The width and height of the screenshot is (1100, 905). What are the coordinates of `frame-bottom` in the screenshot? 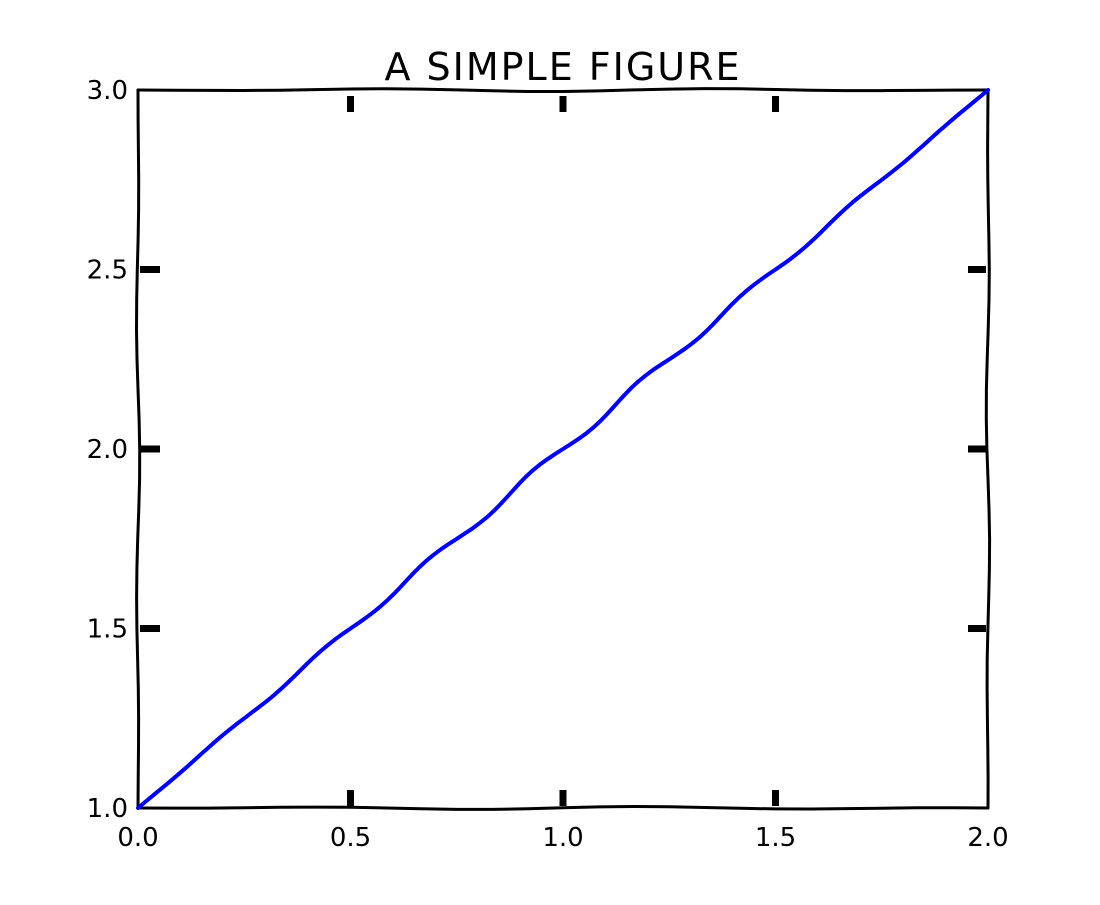 It's located at (563, 808).